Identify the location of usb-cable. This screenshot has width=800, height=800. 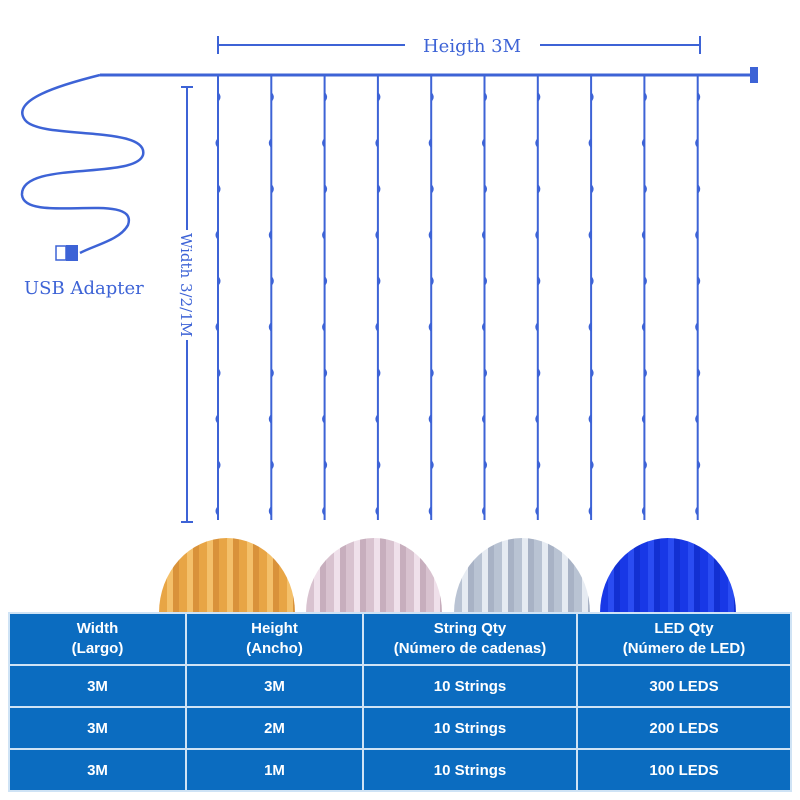
(82, 164).